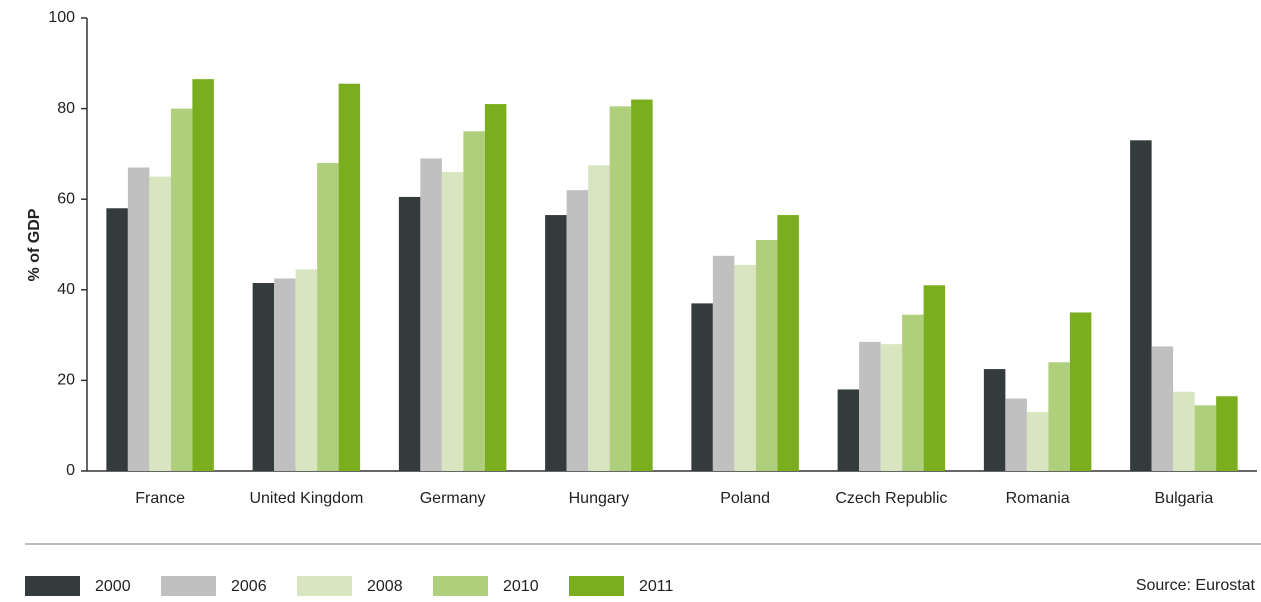 This screenshot has height=602, width=1261. I want to click on y-tick-label: 40, so click(66, 289).